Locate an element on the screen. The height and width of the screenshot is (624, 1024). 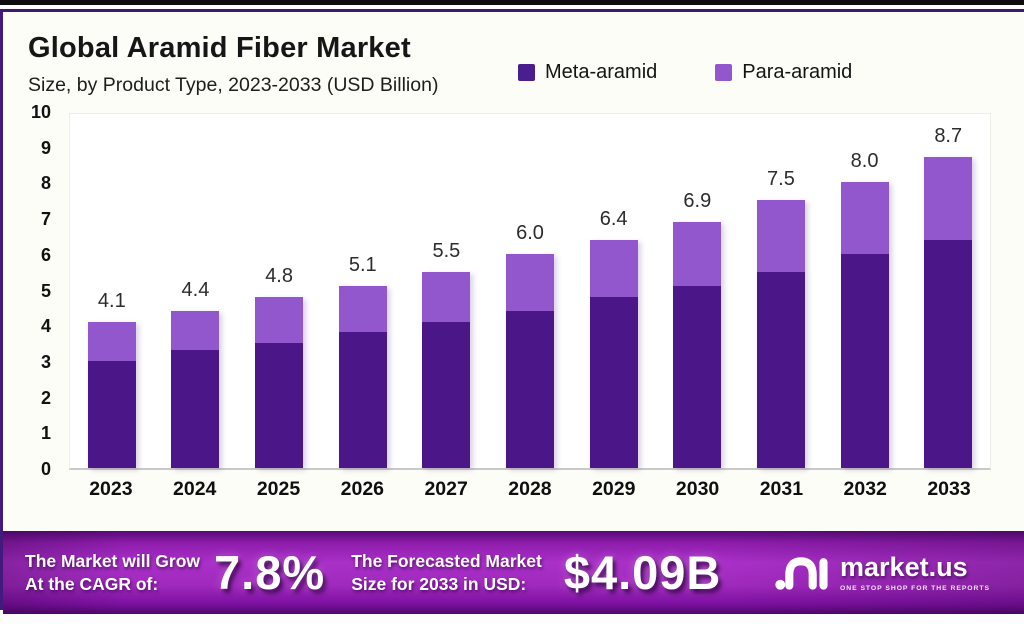
bar-2031: 7.5 is located at coordinates (780, 318).